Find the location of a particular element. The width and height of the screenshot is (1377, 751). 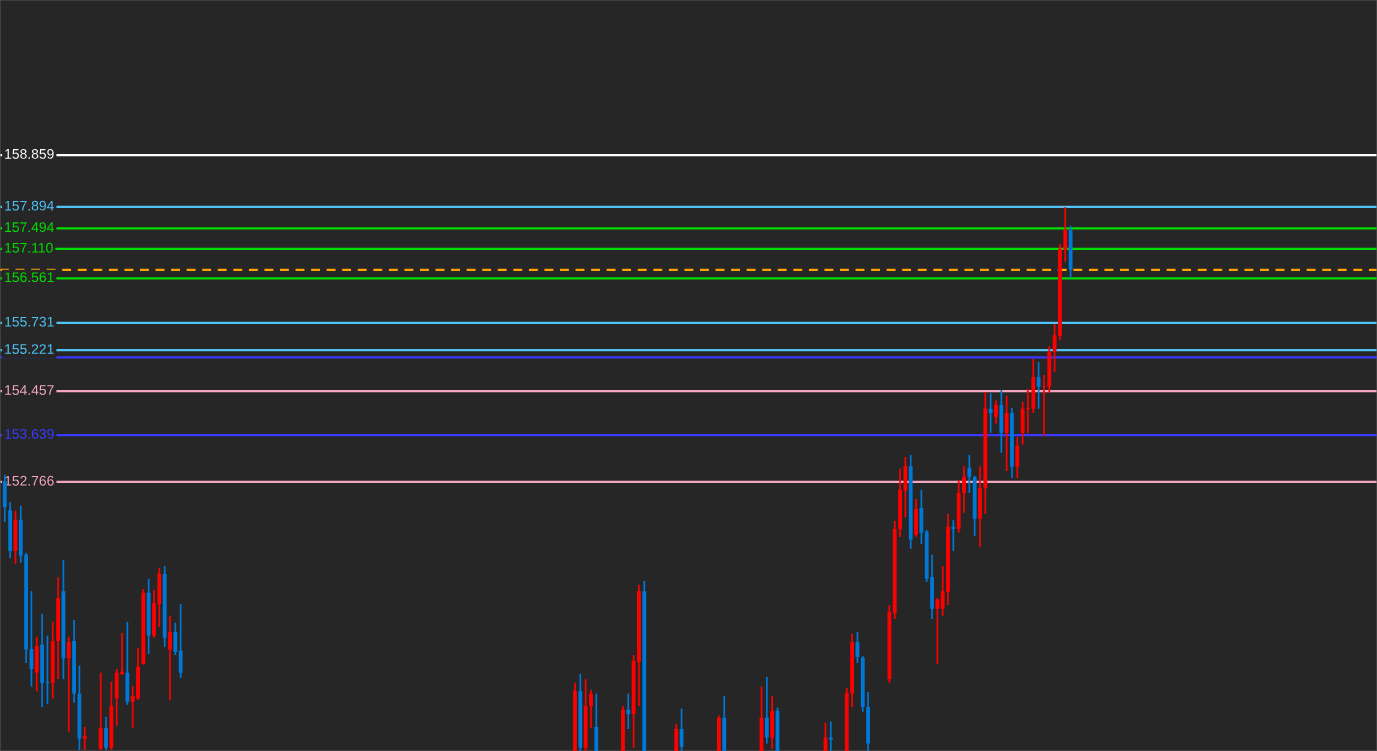

y-tick-label: 155.221 is located at coordinates (29, 349).